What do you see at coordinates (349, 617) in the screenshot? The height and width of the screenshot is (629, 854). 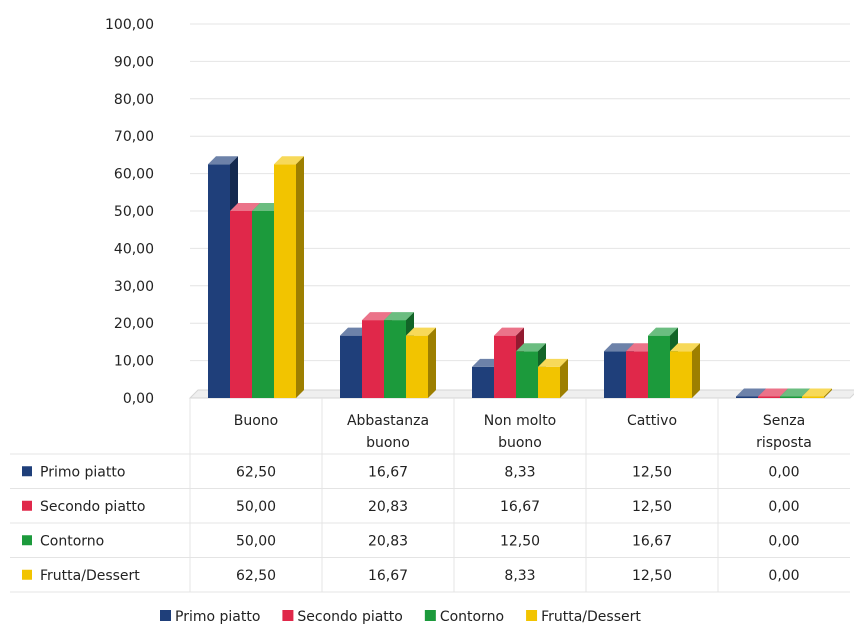 I see `legend-label: Secondo piatto` at bounding box center [349, 617].